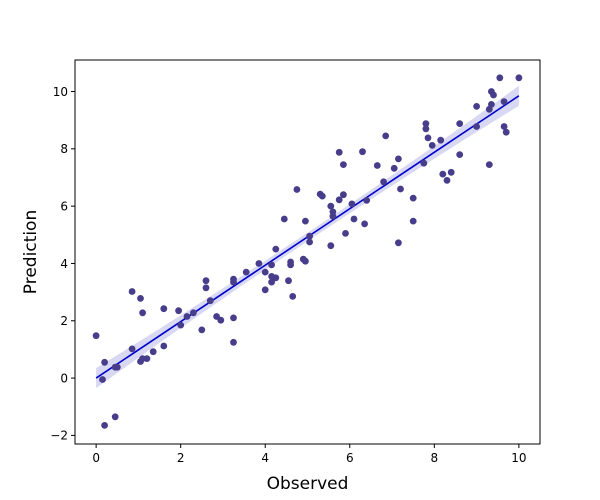 Image resolution: width=600 pixels, height=500 pixels. Describe the element at coordinates (64, 378) in the screenshot. I see `y-tick-label: 0` at that location.